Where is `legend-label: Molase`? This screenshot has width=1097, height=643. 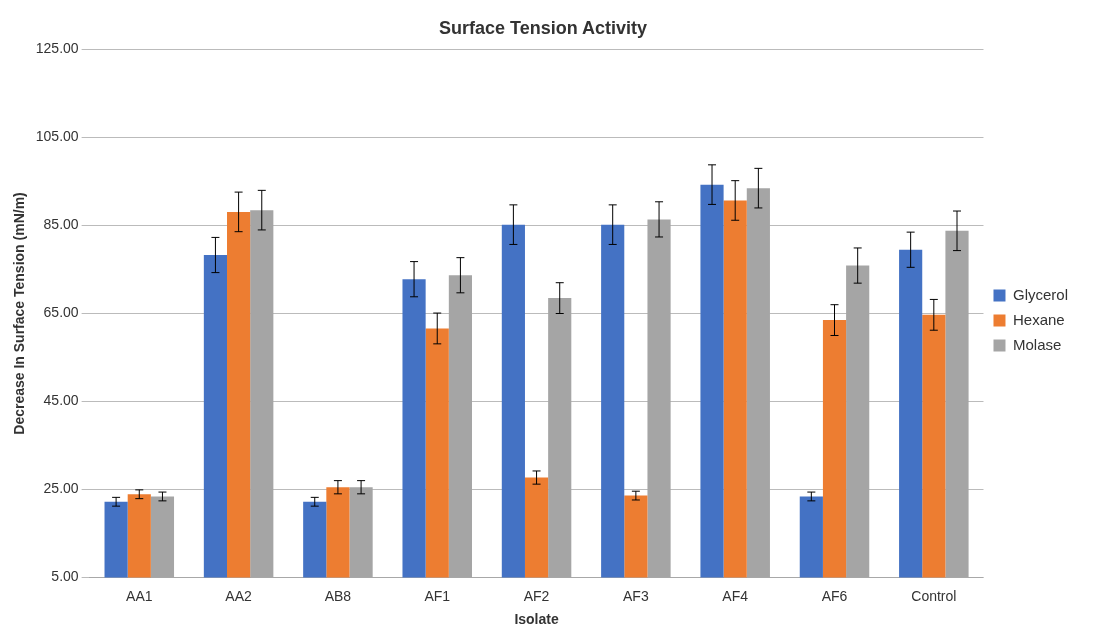 legend-label: Molase is located at coordinates (1037, 344).